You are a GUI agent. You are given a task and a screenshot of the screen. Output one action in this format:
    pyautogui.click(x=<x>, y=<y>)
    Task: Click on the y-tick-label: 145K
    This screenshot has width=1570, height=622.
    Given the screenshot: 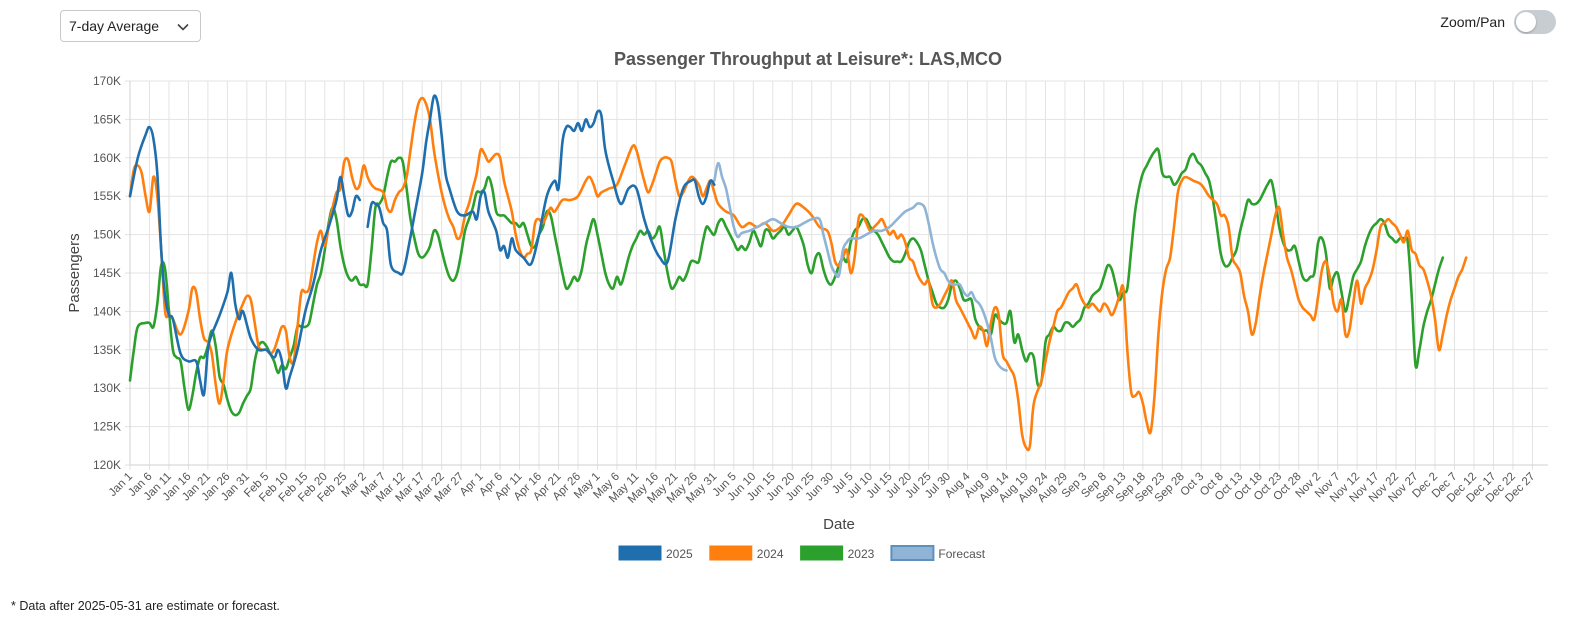 What is the action you would take?
    pyautogui.click(x=107, y=273)
    